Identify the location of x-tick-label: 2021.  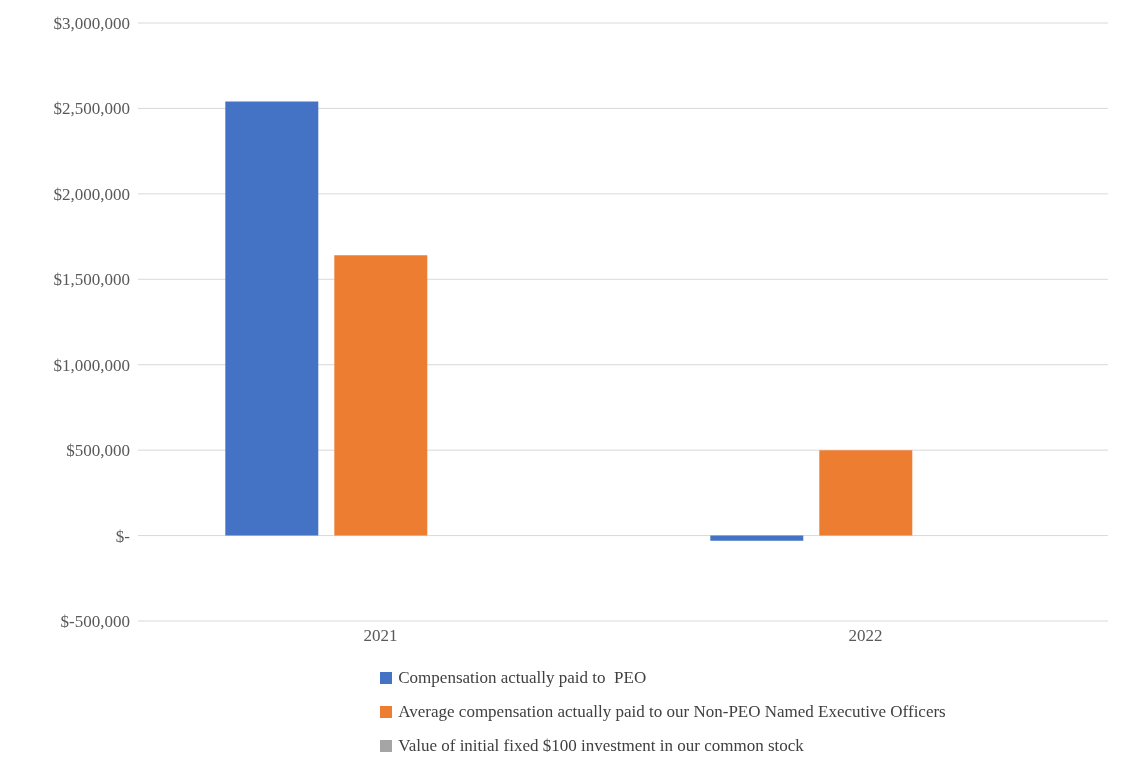
(380, 636).